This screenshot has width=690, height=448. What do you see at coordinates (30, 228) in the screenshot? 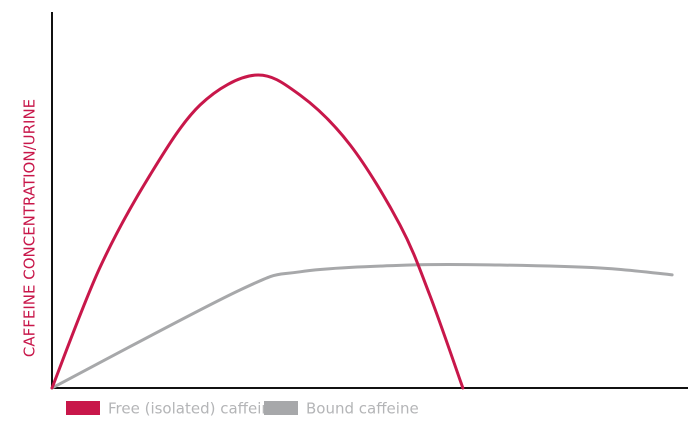
I see `y-axis-label: CAFFEINE CONCENTRATION/URINE` at bounding box center [30, 228].